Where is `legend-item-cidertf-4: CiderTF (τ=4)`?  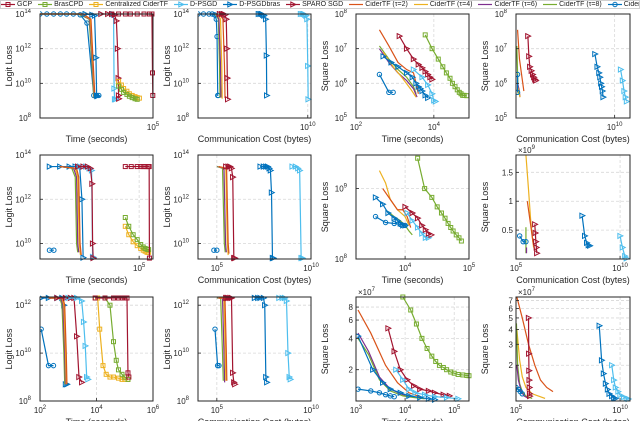 legend-item-cidertf-4: CiderTF (τ=4) is located at coordinates (442, 4).